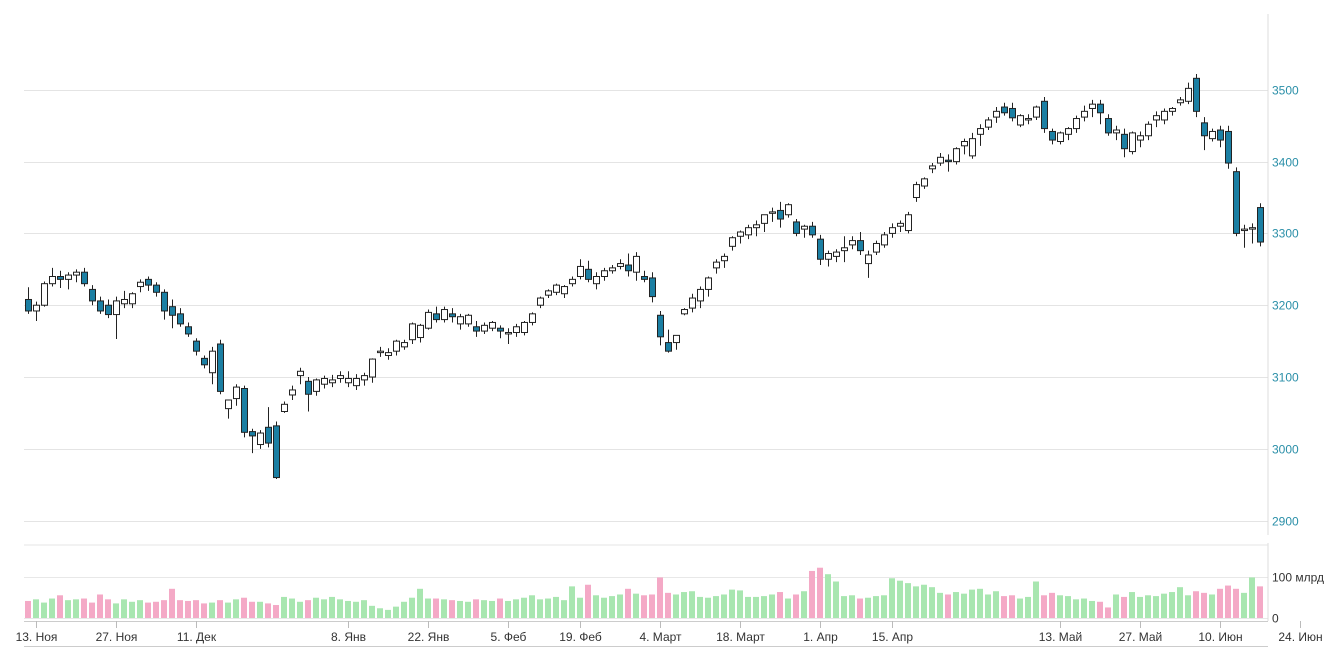  What do you see at coordinates (740, 637) in the screenshot?
I see `x-tick-label: 18. Март` at bounding box center [740, 637].